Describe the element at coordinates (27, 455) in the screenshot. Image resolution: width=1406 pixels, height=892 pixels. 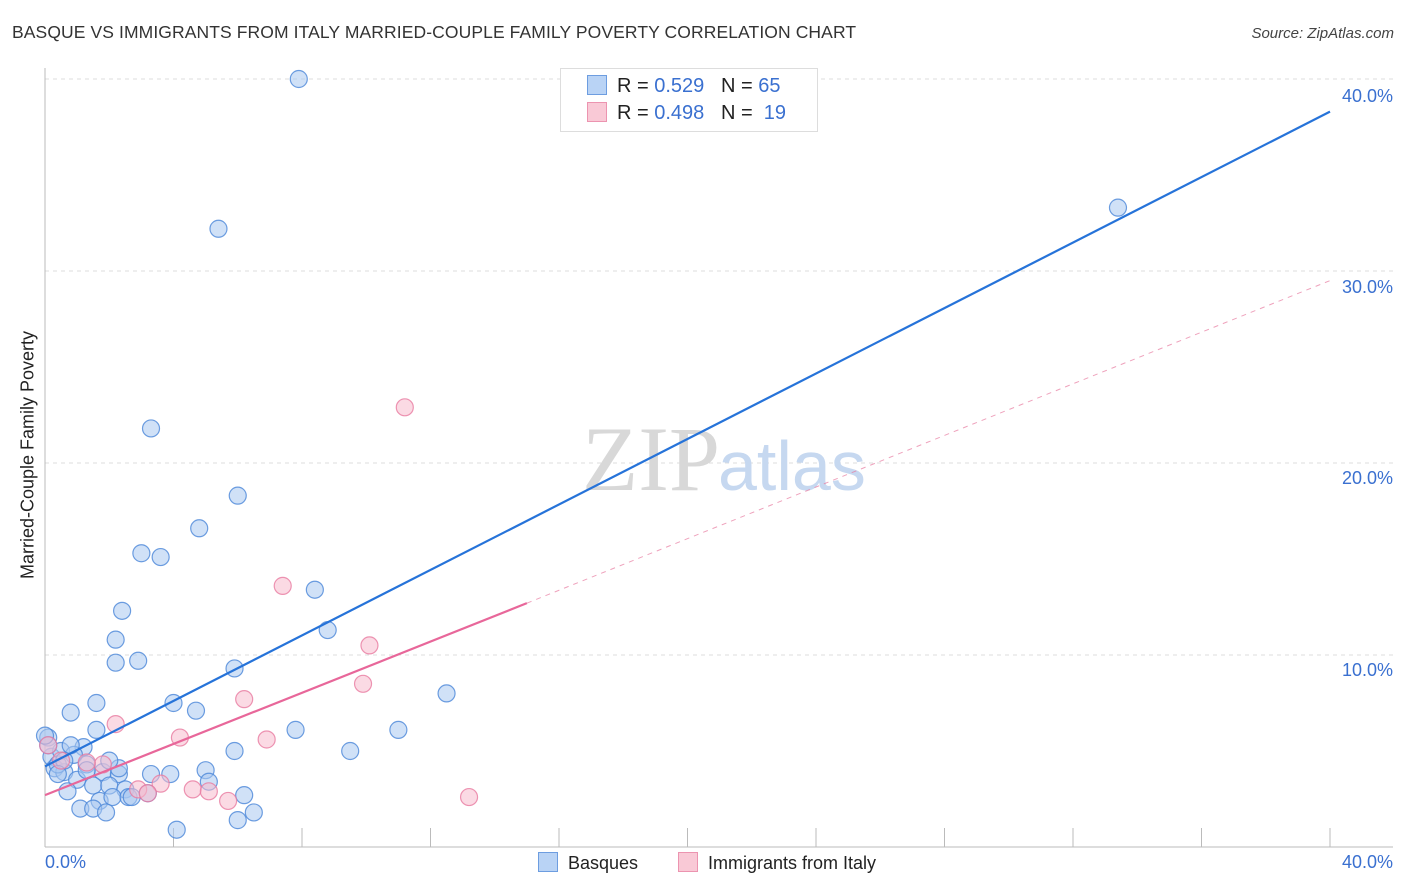
I see `y-axis-label: Married-Couple Family Poverty` at that location.